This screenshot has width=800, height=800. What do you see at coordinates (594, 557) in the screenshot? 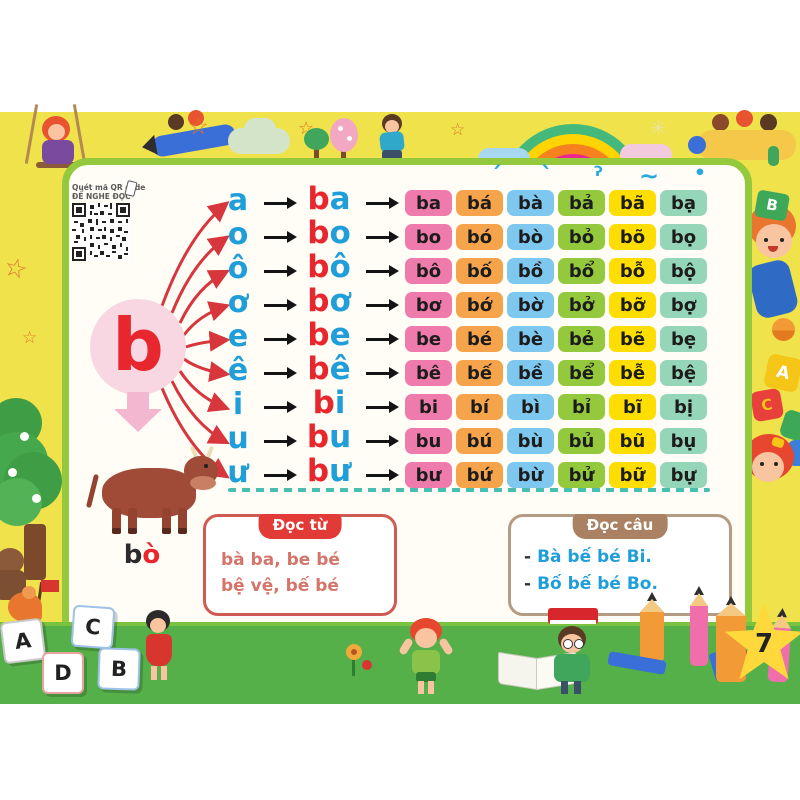
I see `sentence-text: Bà bế bé Bi.` at bounding box center [594, 557].